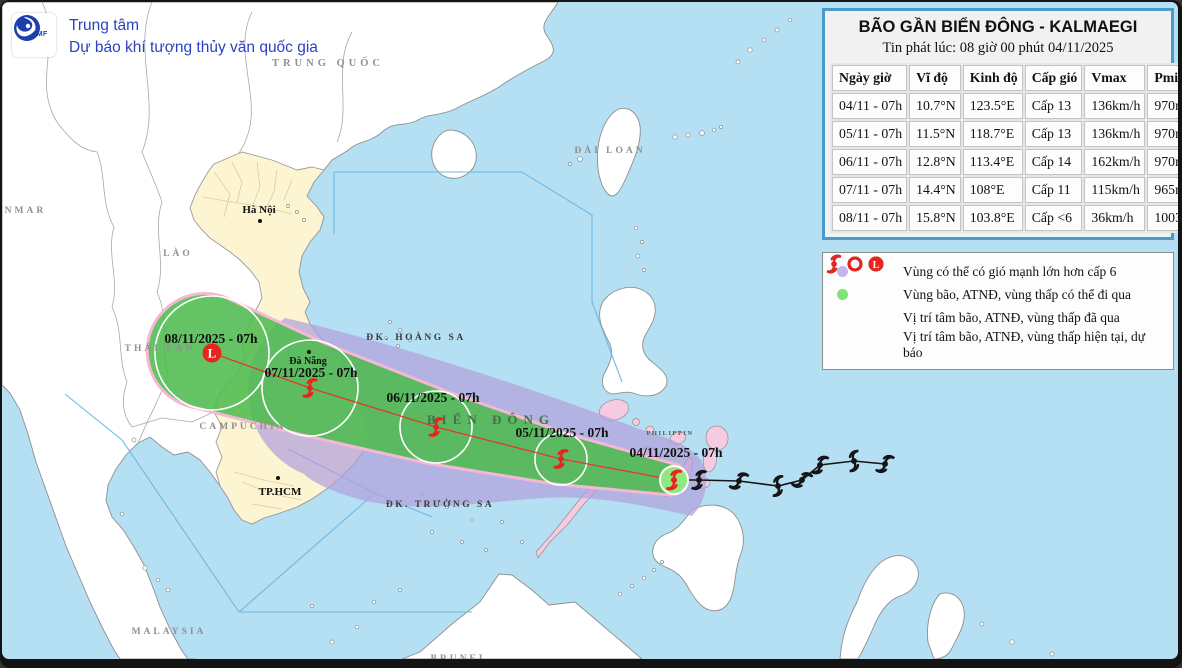  What do you see at coordinates (258, 210) in the screenshot?
I see `city-label-hanoi: Hà Nội` at bounding box center [258, 210].